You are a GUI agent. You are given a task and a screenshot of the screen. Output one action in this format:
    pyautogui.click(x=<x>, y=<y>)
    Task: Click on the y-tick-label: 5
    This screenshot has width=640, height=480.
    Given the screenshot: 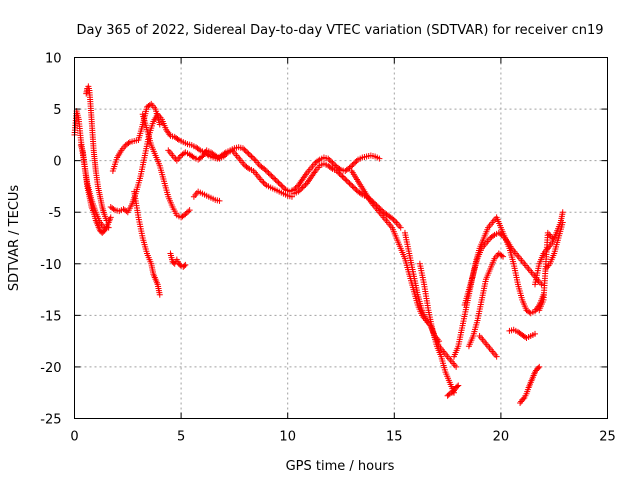 What is the action you would take?
    pyautogui.click(x=57, y=110)
    